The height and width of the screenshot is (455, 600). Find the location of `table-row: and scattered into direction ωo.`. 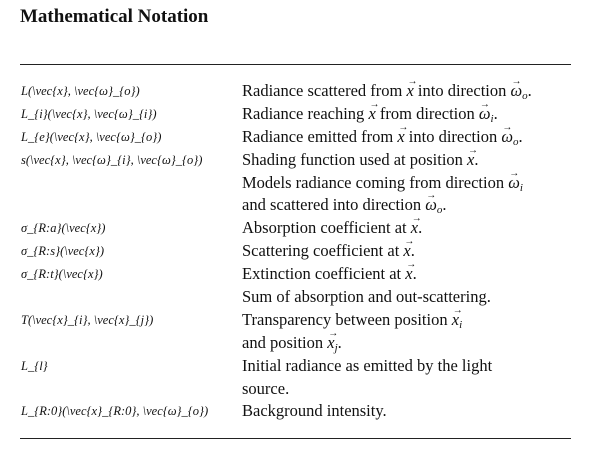

table-row: and scattered into direction ωo. is located at coordinates (301, 201).